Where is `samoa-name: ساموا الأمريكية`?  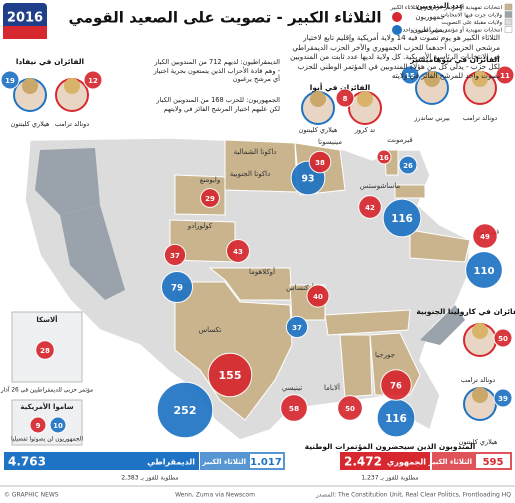
samoa-name: ساموا الأمريكية is located at coordinates (46, 406).